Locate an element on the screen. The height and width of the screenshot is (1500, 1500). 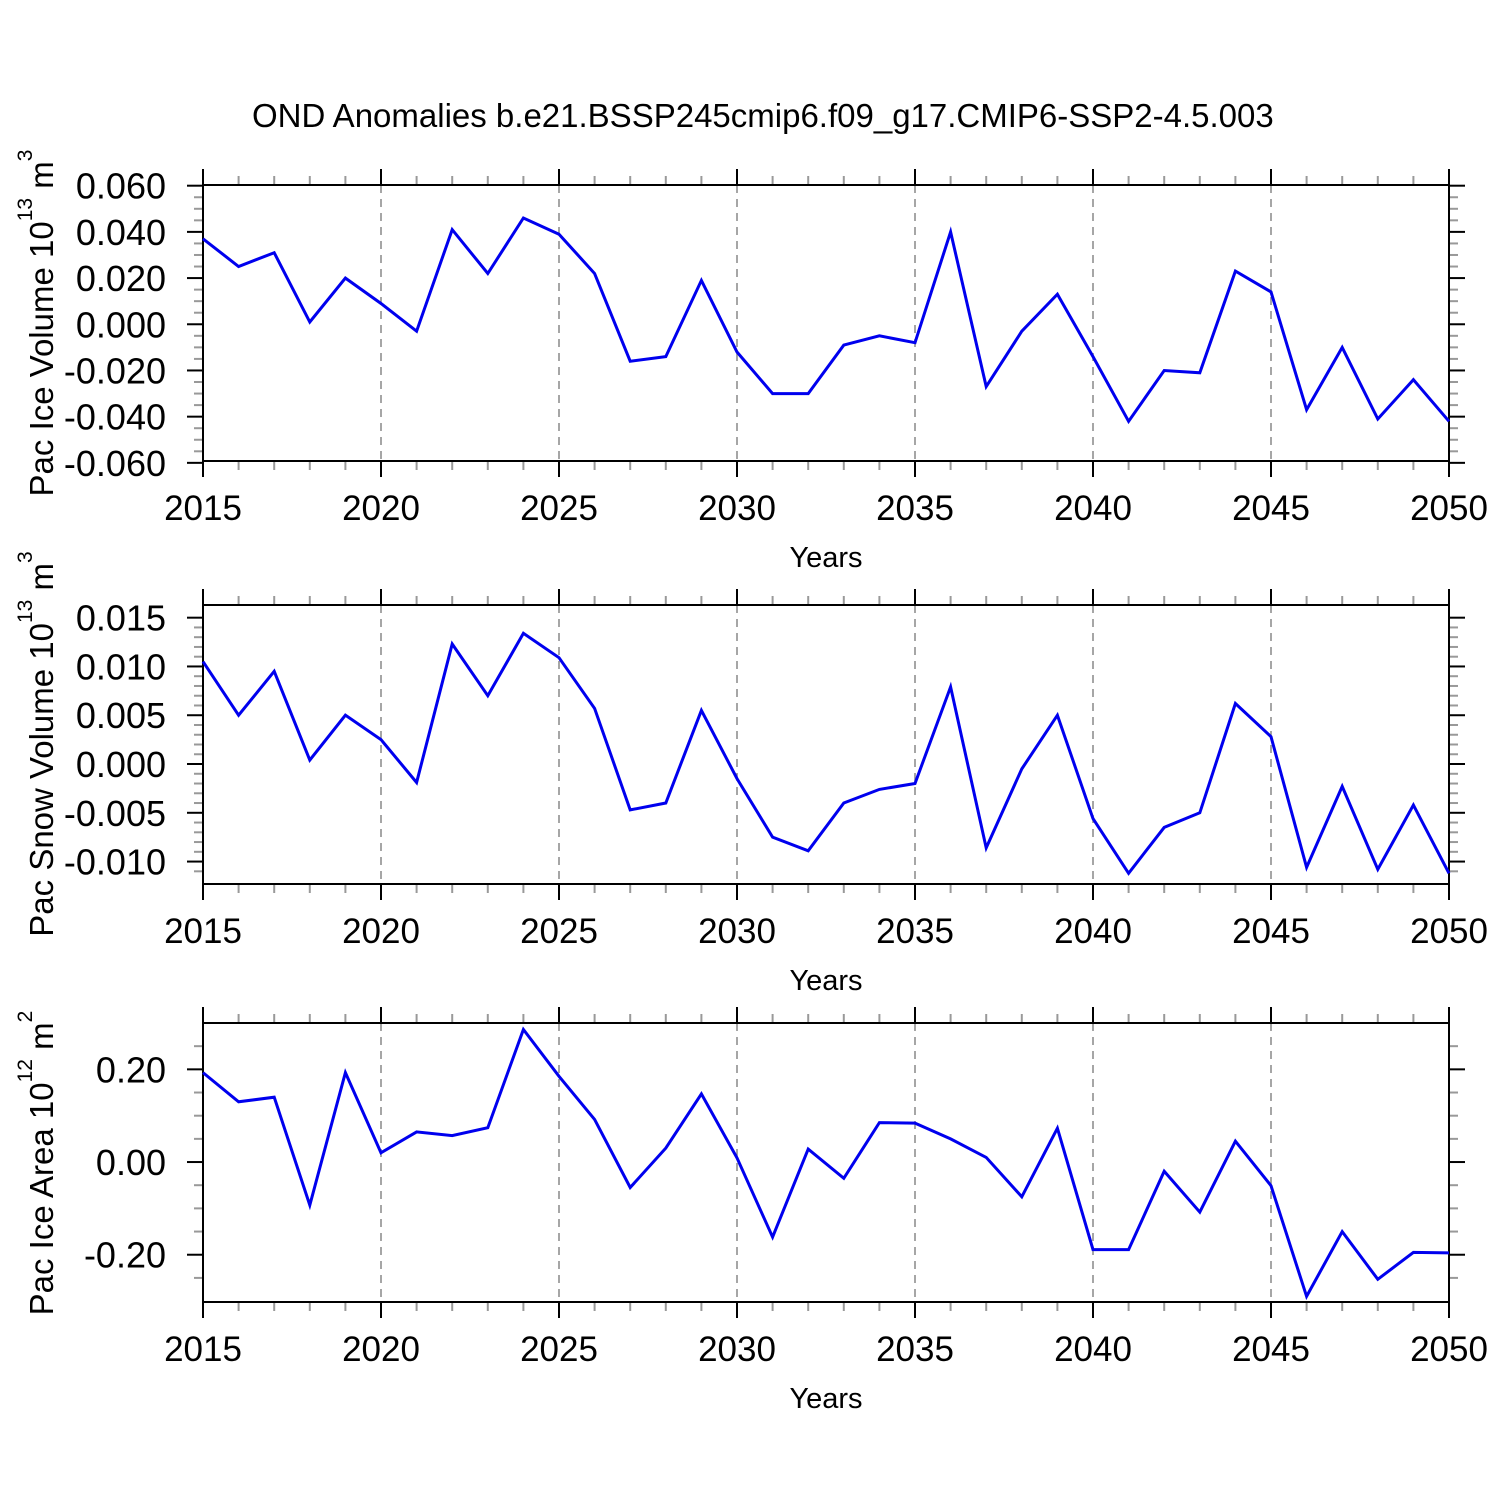
y-tick-label: 0.040 is located at coordinates (121, 232).